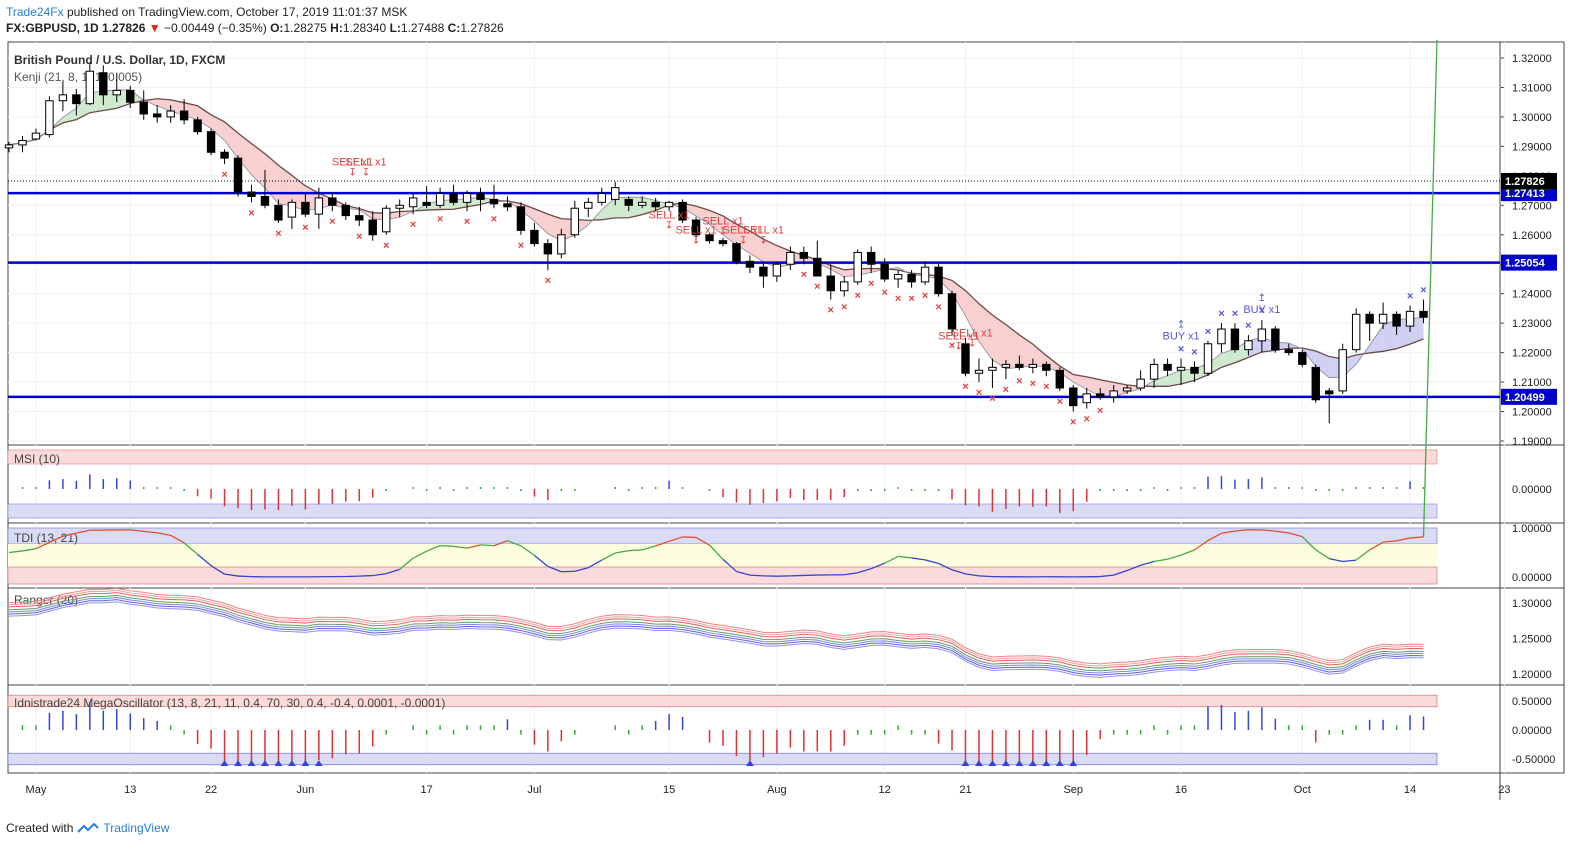 The width and height of the screenshot is (1572, 849). Describe the element at coordinates (1532, 490) in the screenshot. I see `msi-y-label: 0.00000` at that location.